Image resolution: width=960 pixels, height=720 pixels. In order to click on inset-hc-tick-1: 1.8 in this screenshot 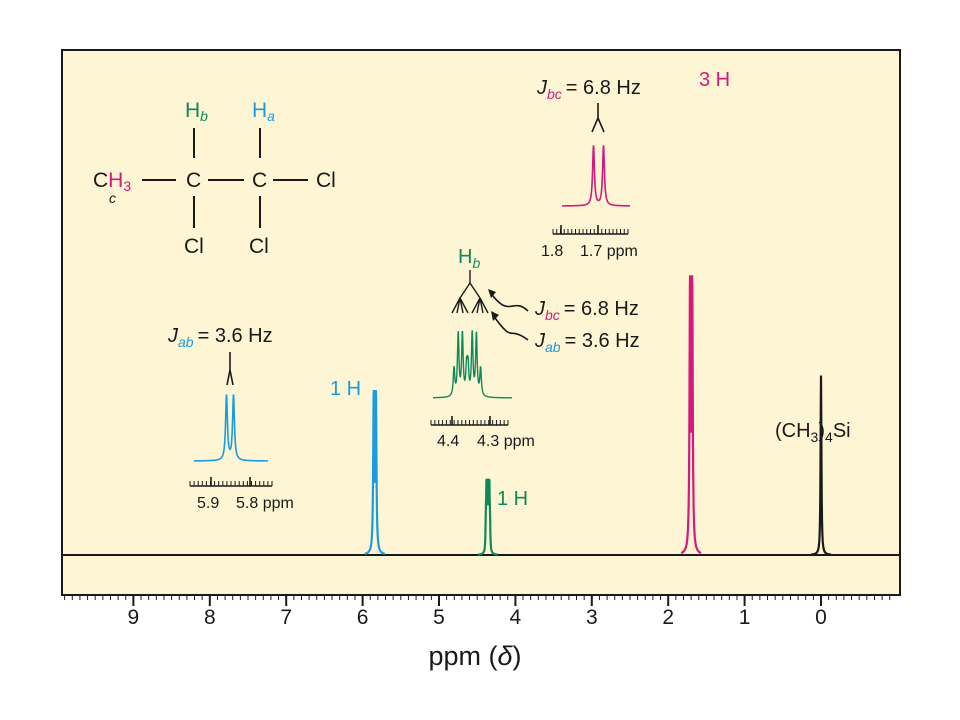, I will do `click(552, 251)`.